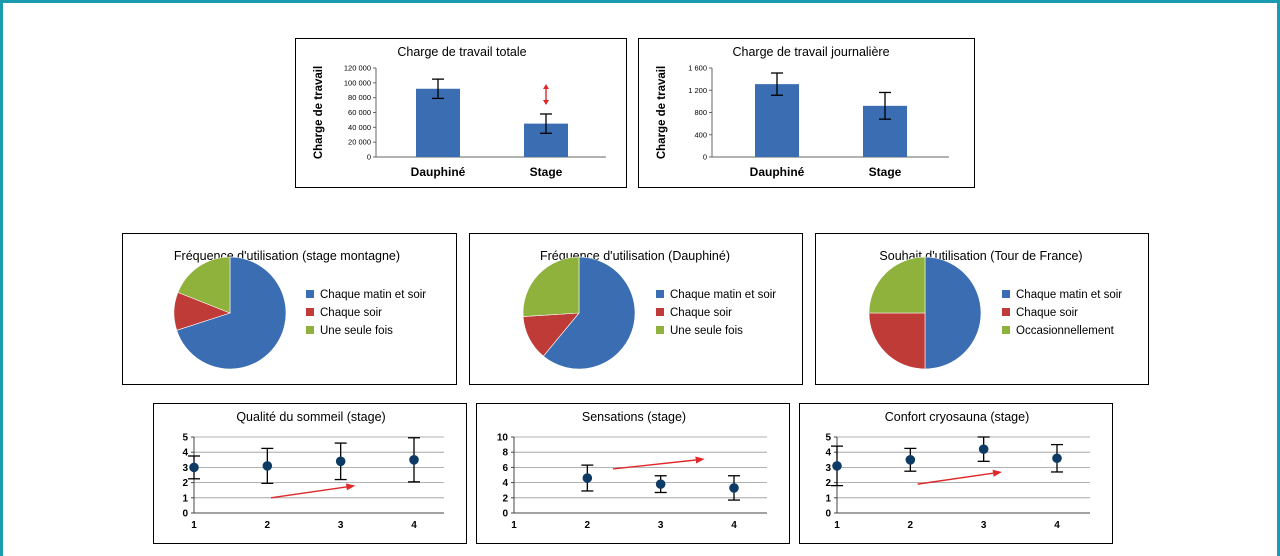 Image resolution: width=1280 pixels, height=556 pixels. Describe the element at coordinates (634, 417) in the screenshot. I see `chart-title: Sensations (stage)` at that location.